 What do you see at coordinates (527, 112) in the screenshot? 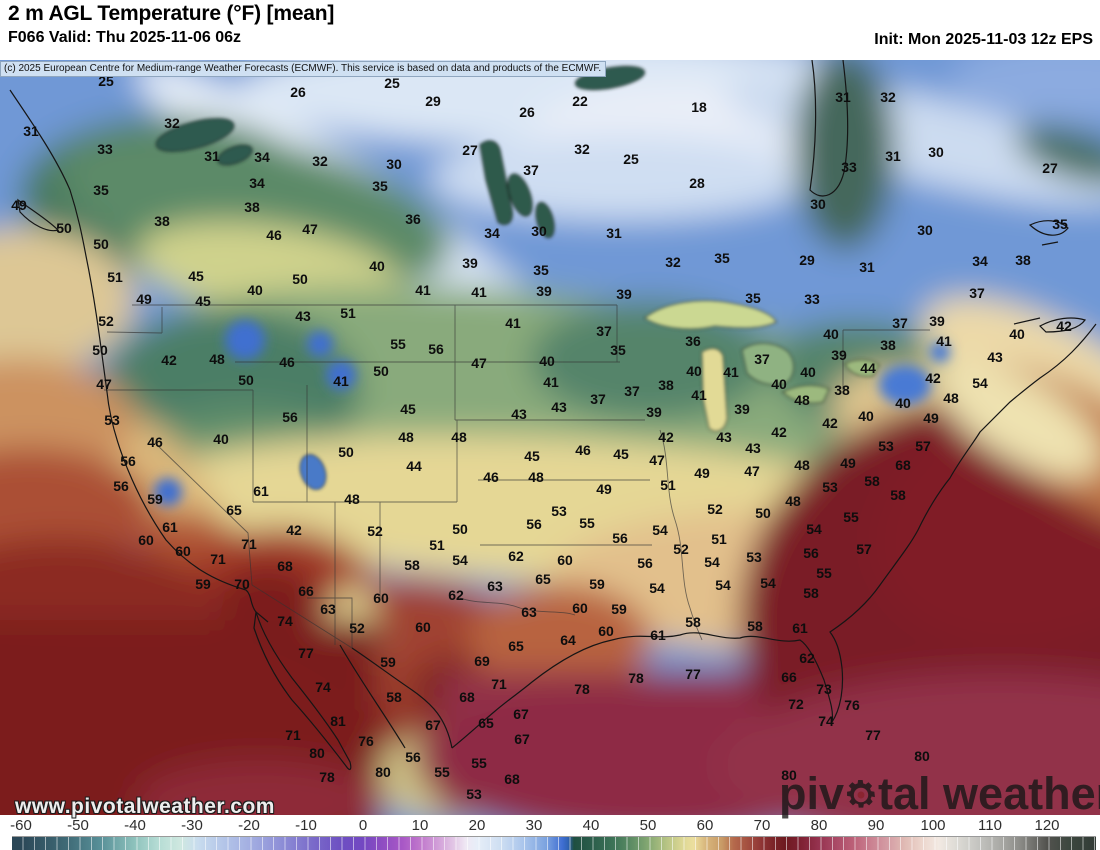
I see `temp-value-label: 26` at bounding box center [527, 112].